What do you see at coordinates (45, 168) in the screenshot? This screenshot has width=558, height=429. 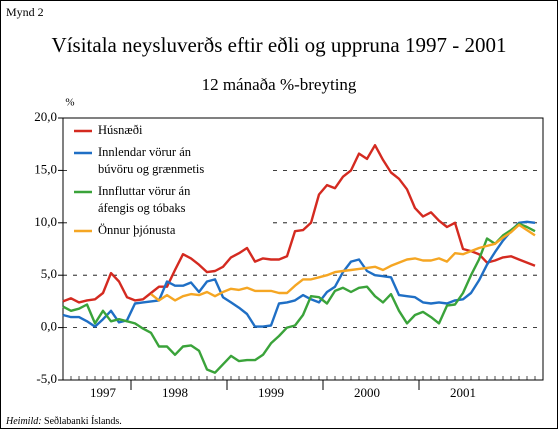 I see `y-tick-label: 15,0` at bounding box center [45, 168].